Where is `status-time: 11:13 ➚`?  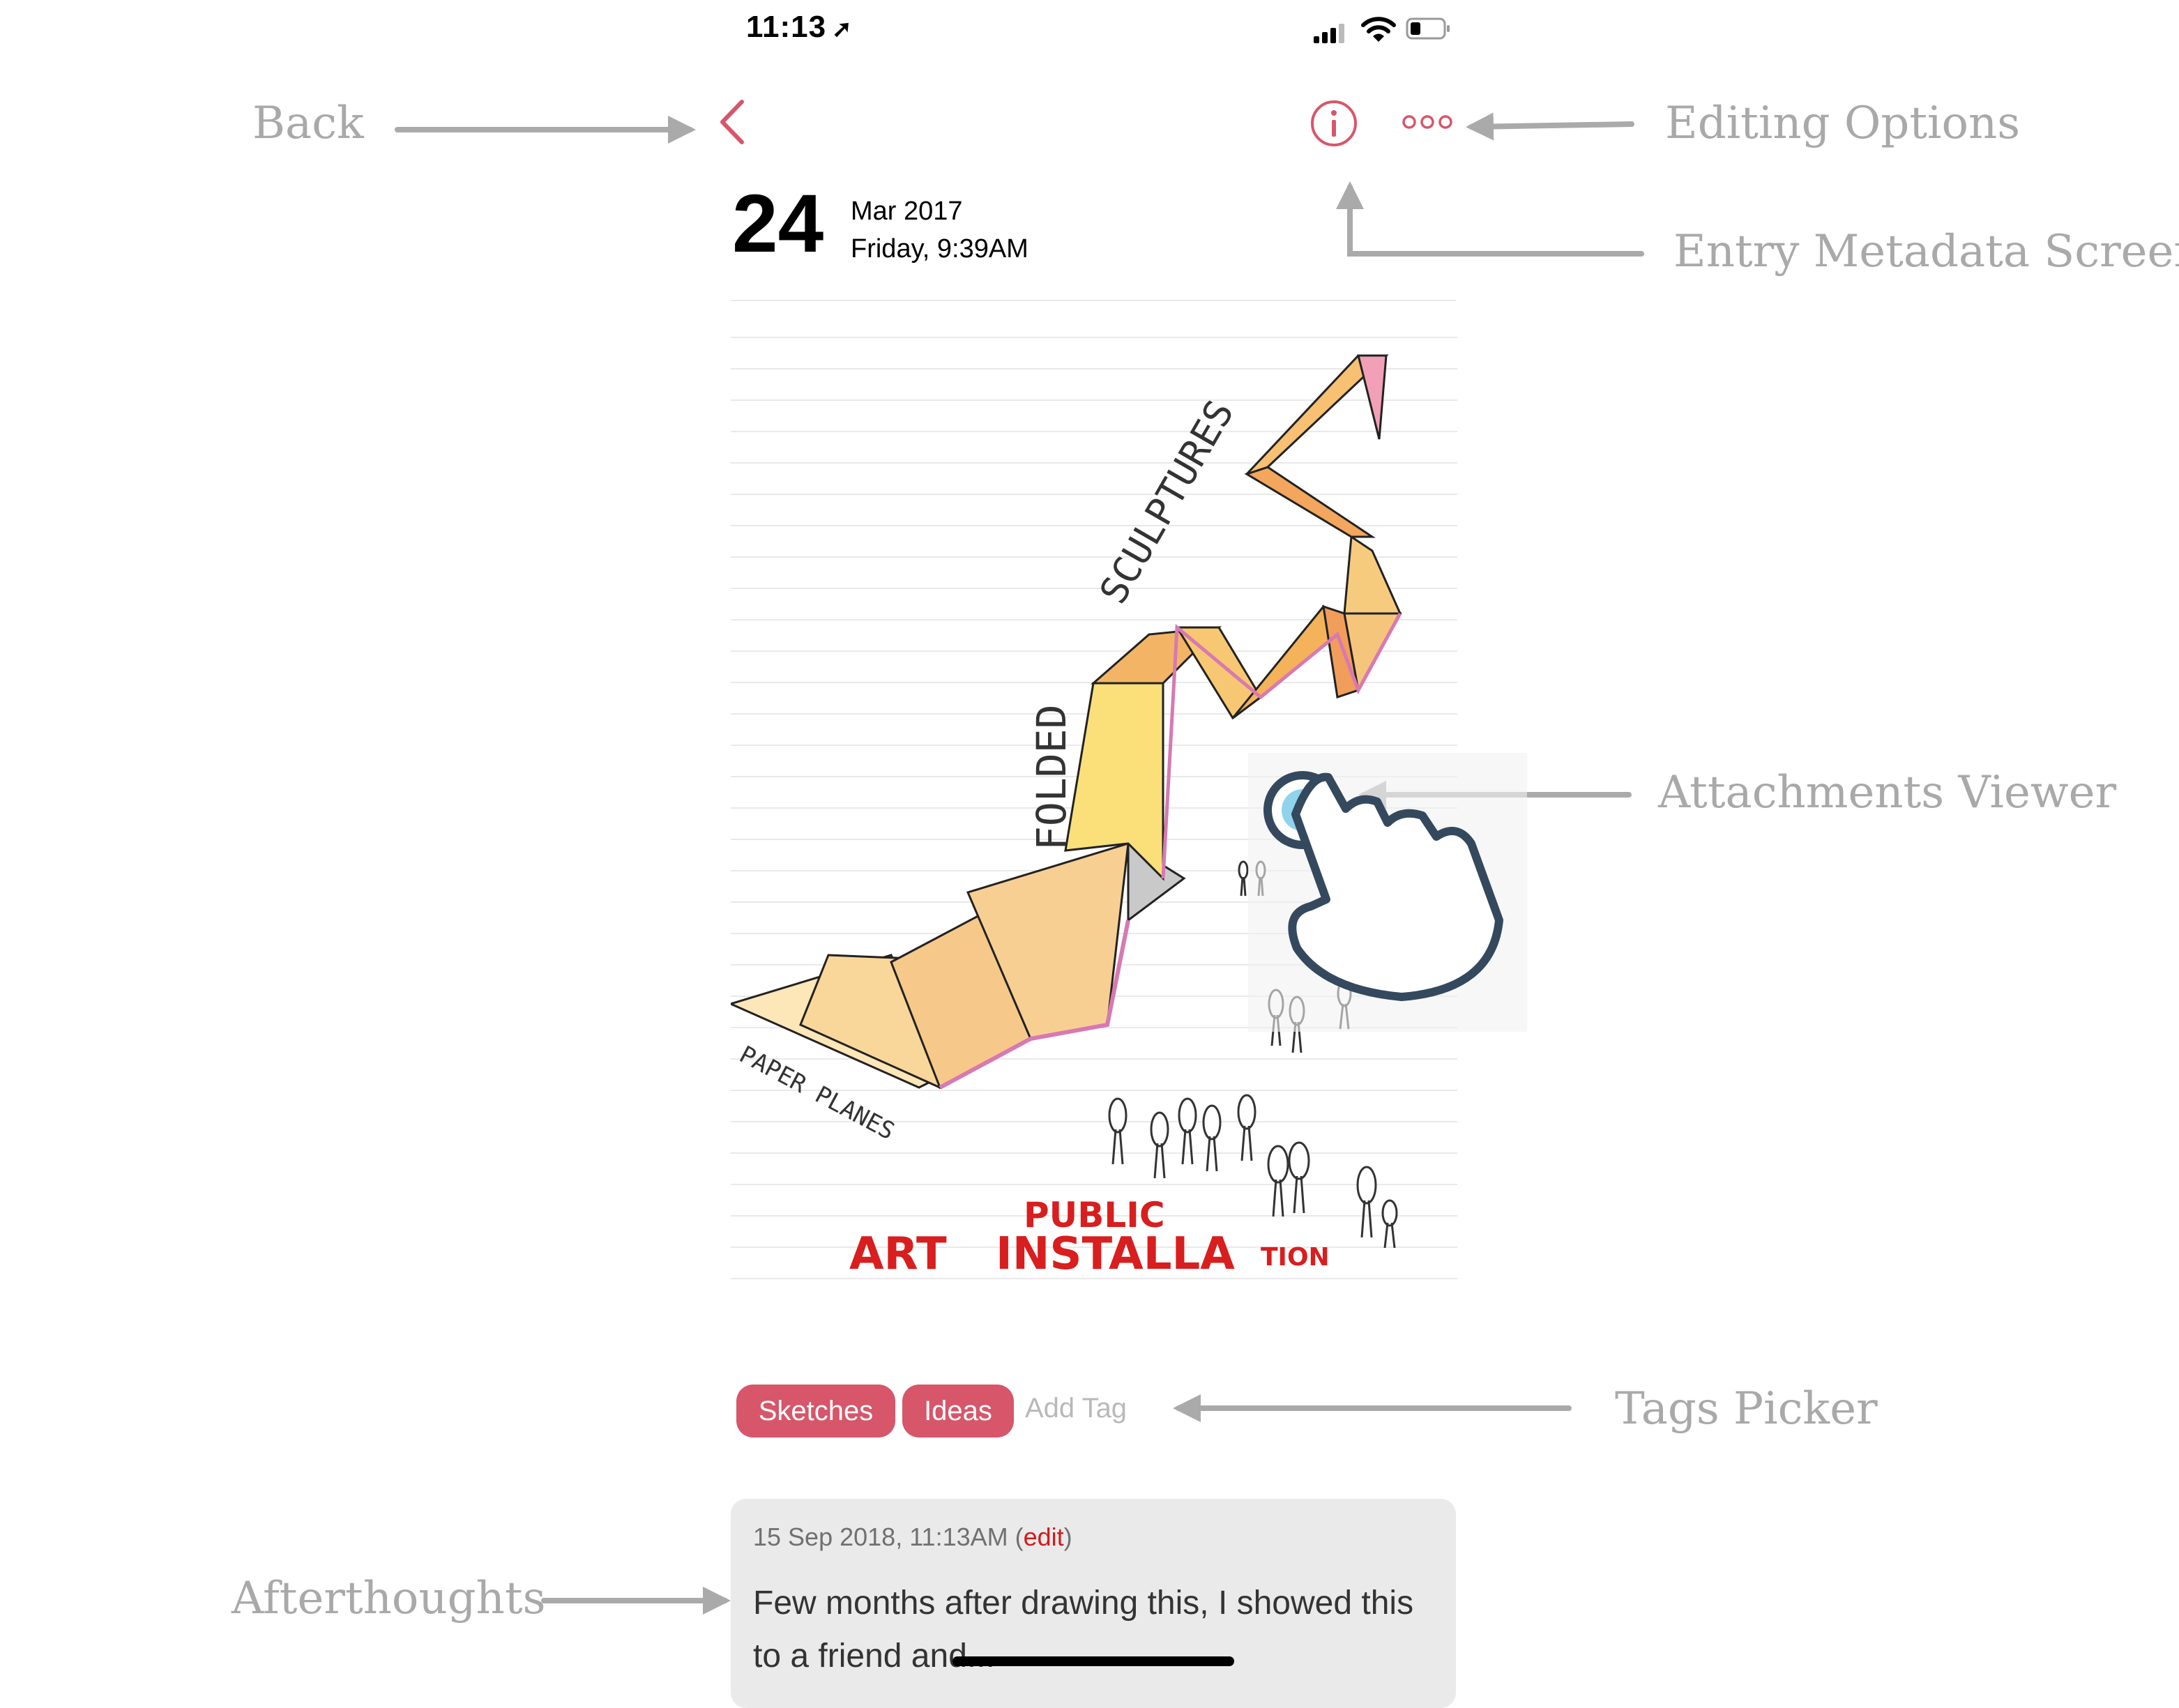
status-time: 11:13 ➚ is located at coordinates (800, 27).